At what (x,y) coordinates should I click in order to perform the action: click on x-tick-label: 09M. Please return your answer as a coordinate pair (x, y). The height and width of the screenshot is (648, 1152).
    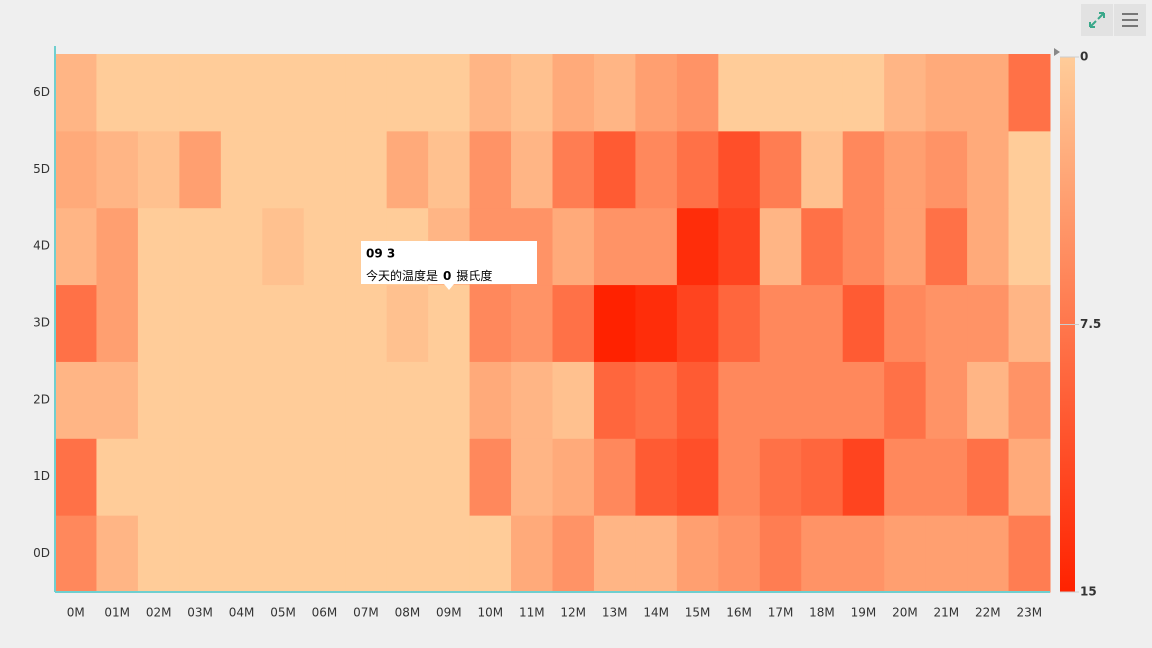
    Looking at the image, I should click on (449, 613).